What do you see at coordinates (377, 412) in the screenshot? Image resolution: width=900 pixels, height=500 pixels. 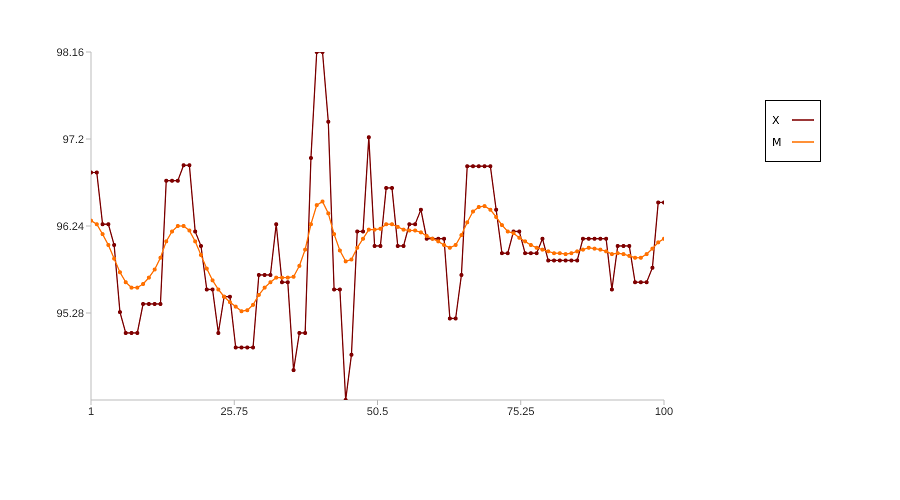 I see `x-tick-label: 50.5` at bounding box center [377, 412].